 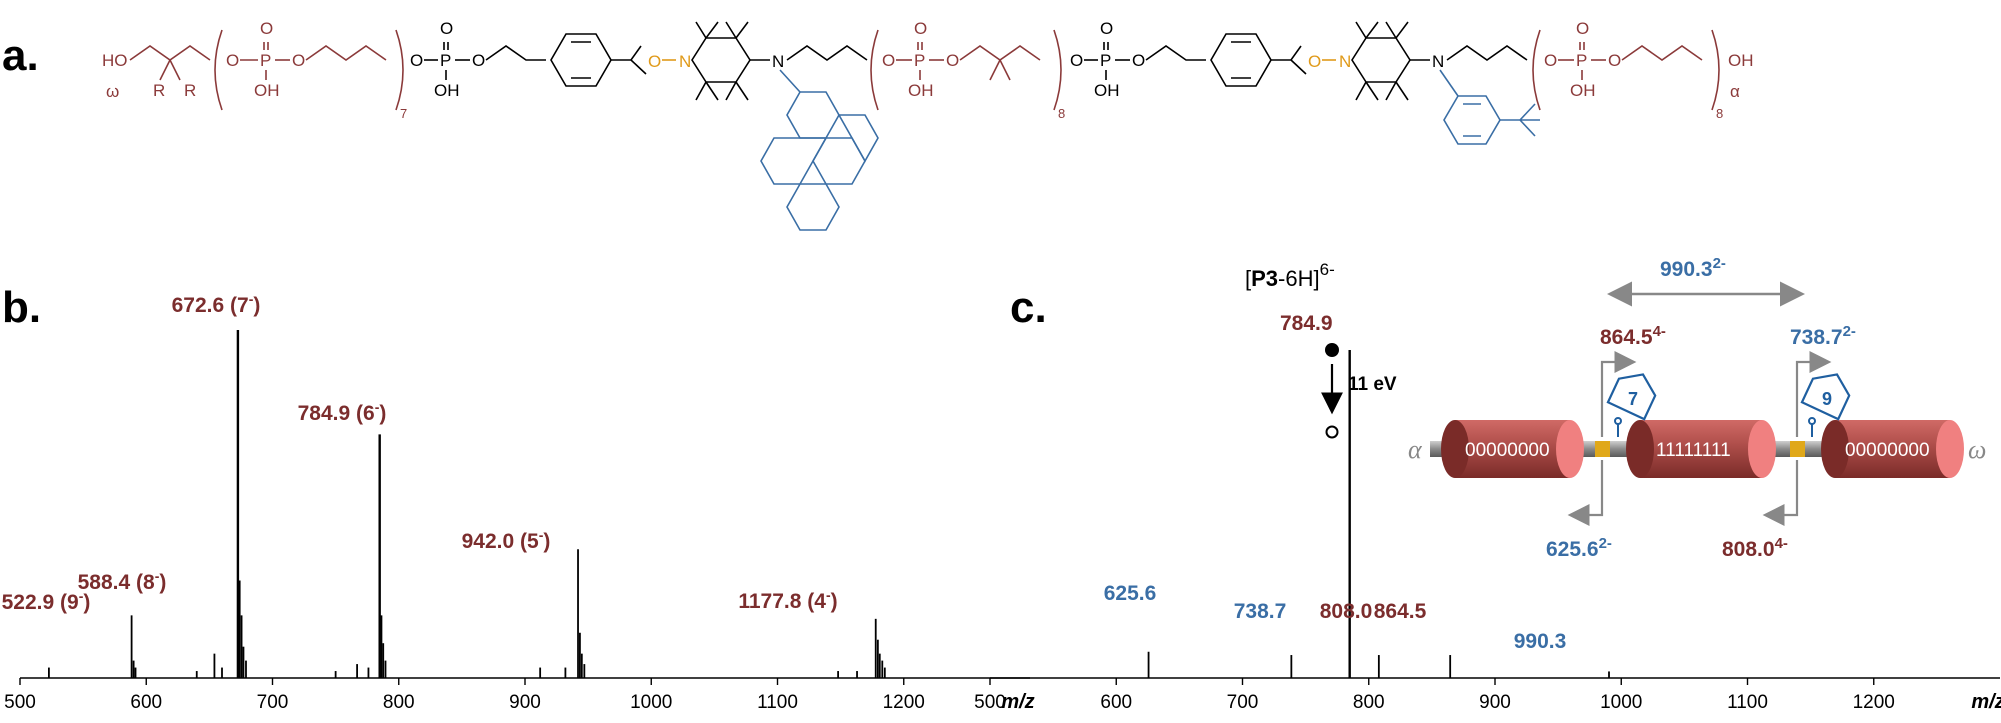 What do you see at coordinates (1755, 548) in the screenshot?
I see `fragment-808-label: 808.04-` at bounding box center [1755, 548].